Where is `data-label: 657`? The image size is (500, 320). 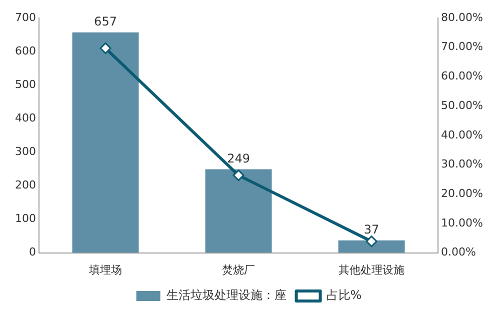 data-label: 657 is located at coordinates (105, 21).